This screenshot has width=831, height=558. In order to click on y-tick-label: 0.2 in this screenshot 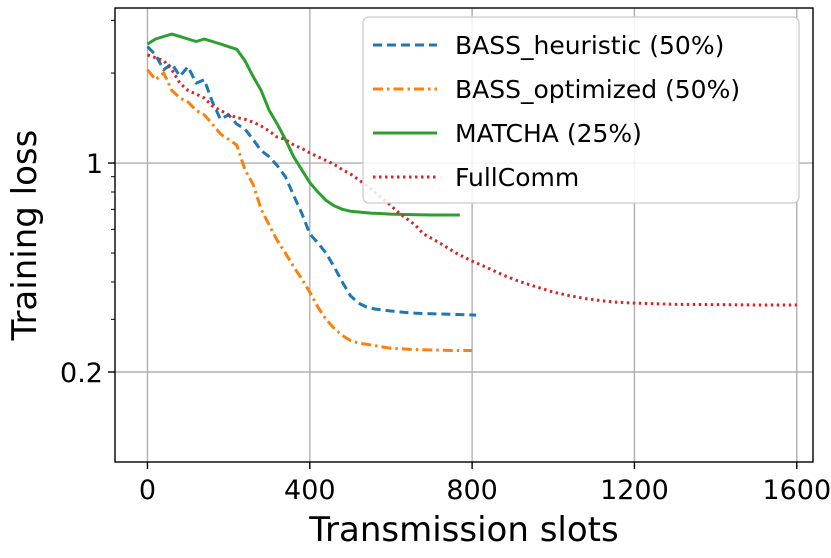, I will do `click(81, 373)`.